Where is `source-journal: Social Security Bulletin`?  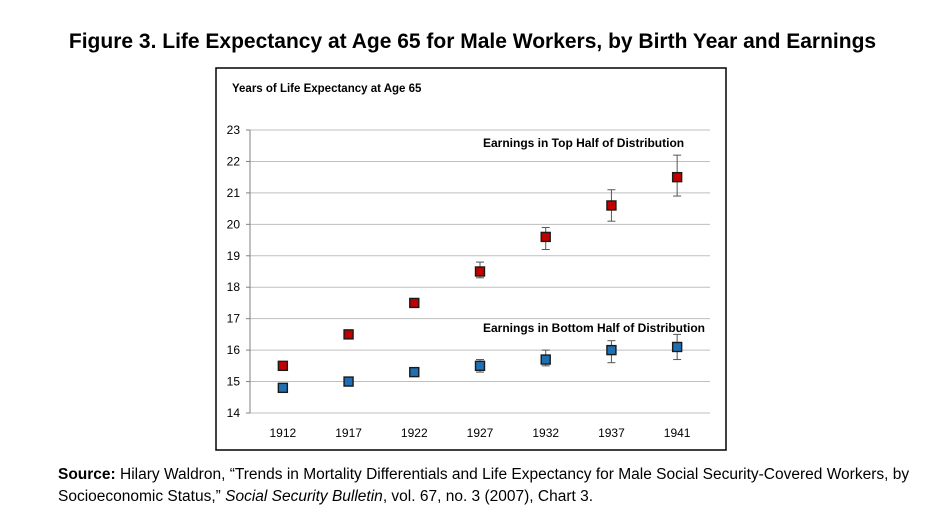 source-journal: Social Security Bulletin is located at coordinates (304, 496).